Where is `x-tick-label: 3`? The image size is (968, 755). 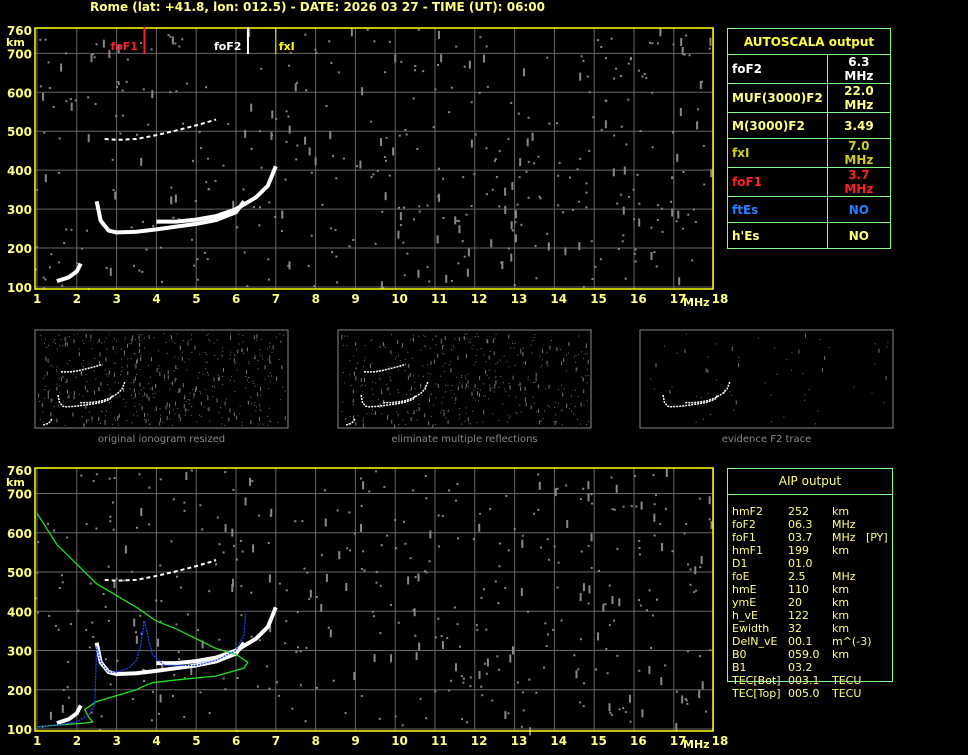
x-tick-label: 3 is located at coordinates (117, 299).